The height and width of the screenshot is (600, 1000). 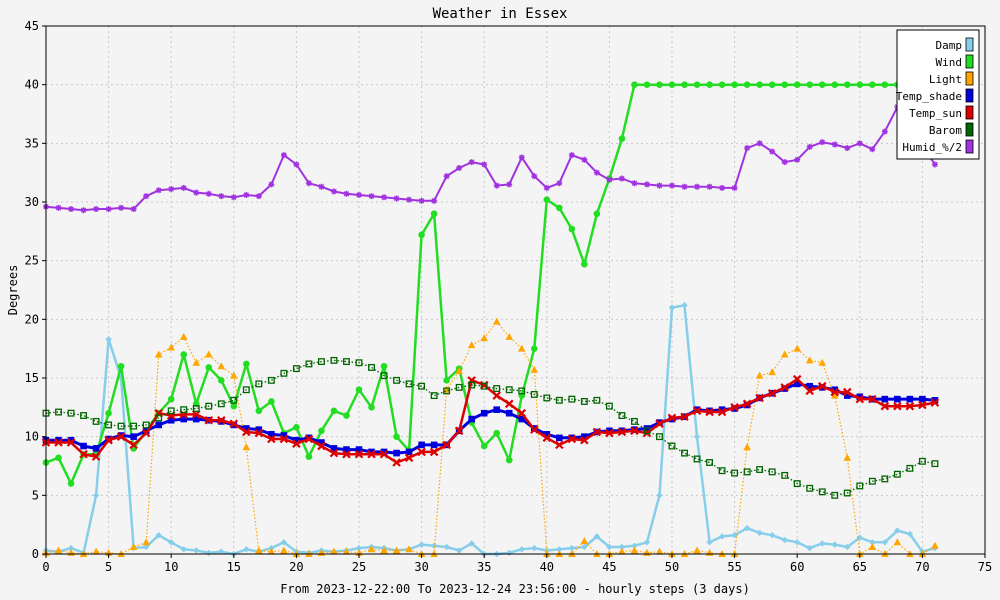 What do you see at coordinates (949, 62) in the screenshot?
I see `legend-label: Wind` at bounding box center [949, 62].